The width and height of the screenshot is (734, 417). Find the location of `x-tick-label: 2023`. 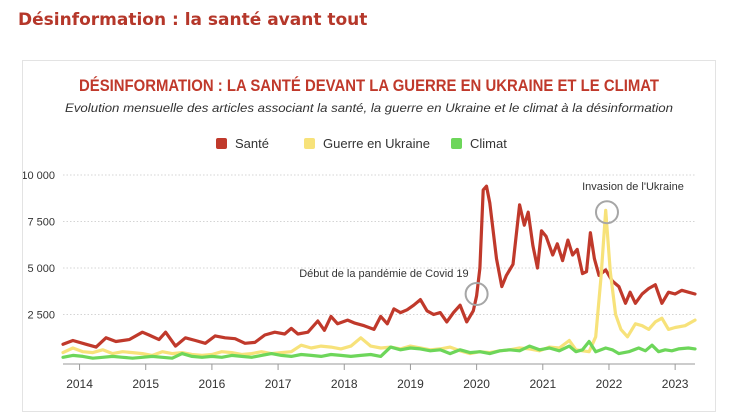

x-tick-label: 2023 is located at coordinates (675, 384).